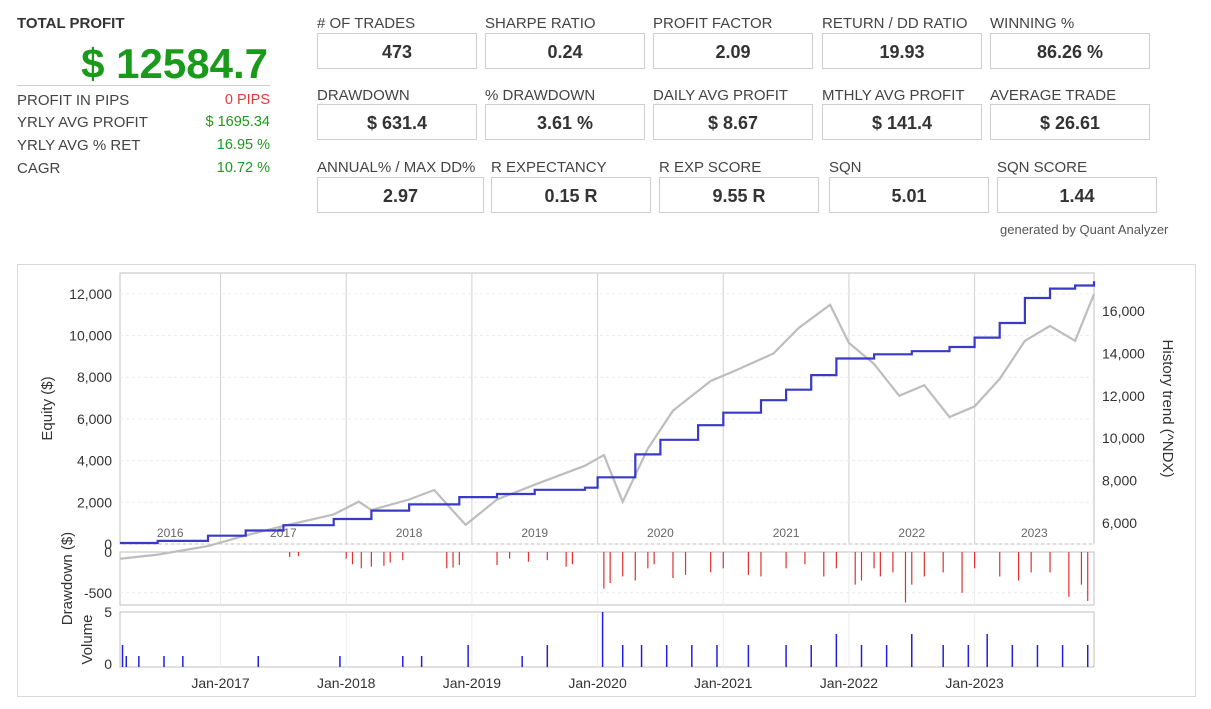  What do you see at coordinates (346, 683) in the screenshot?
I see `x-tick-label: Jan-2018` at bounding box center [346, 683].